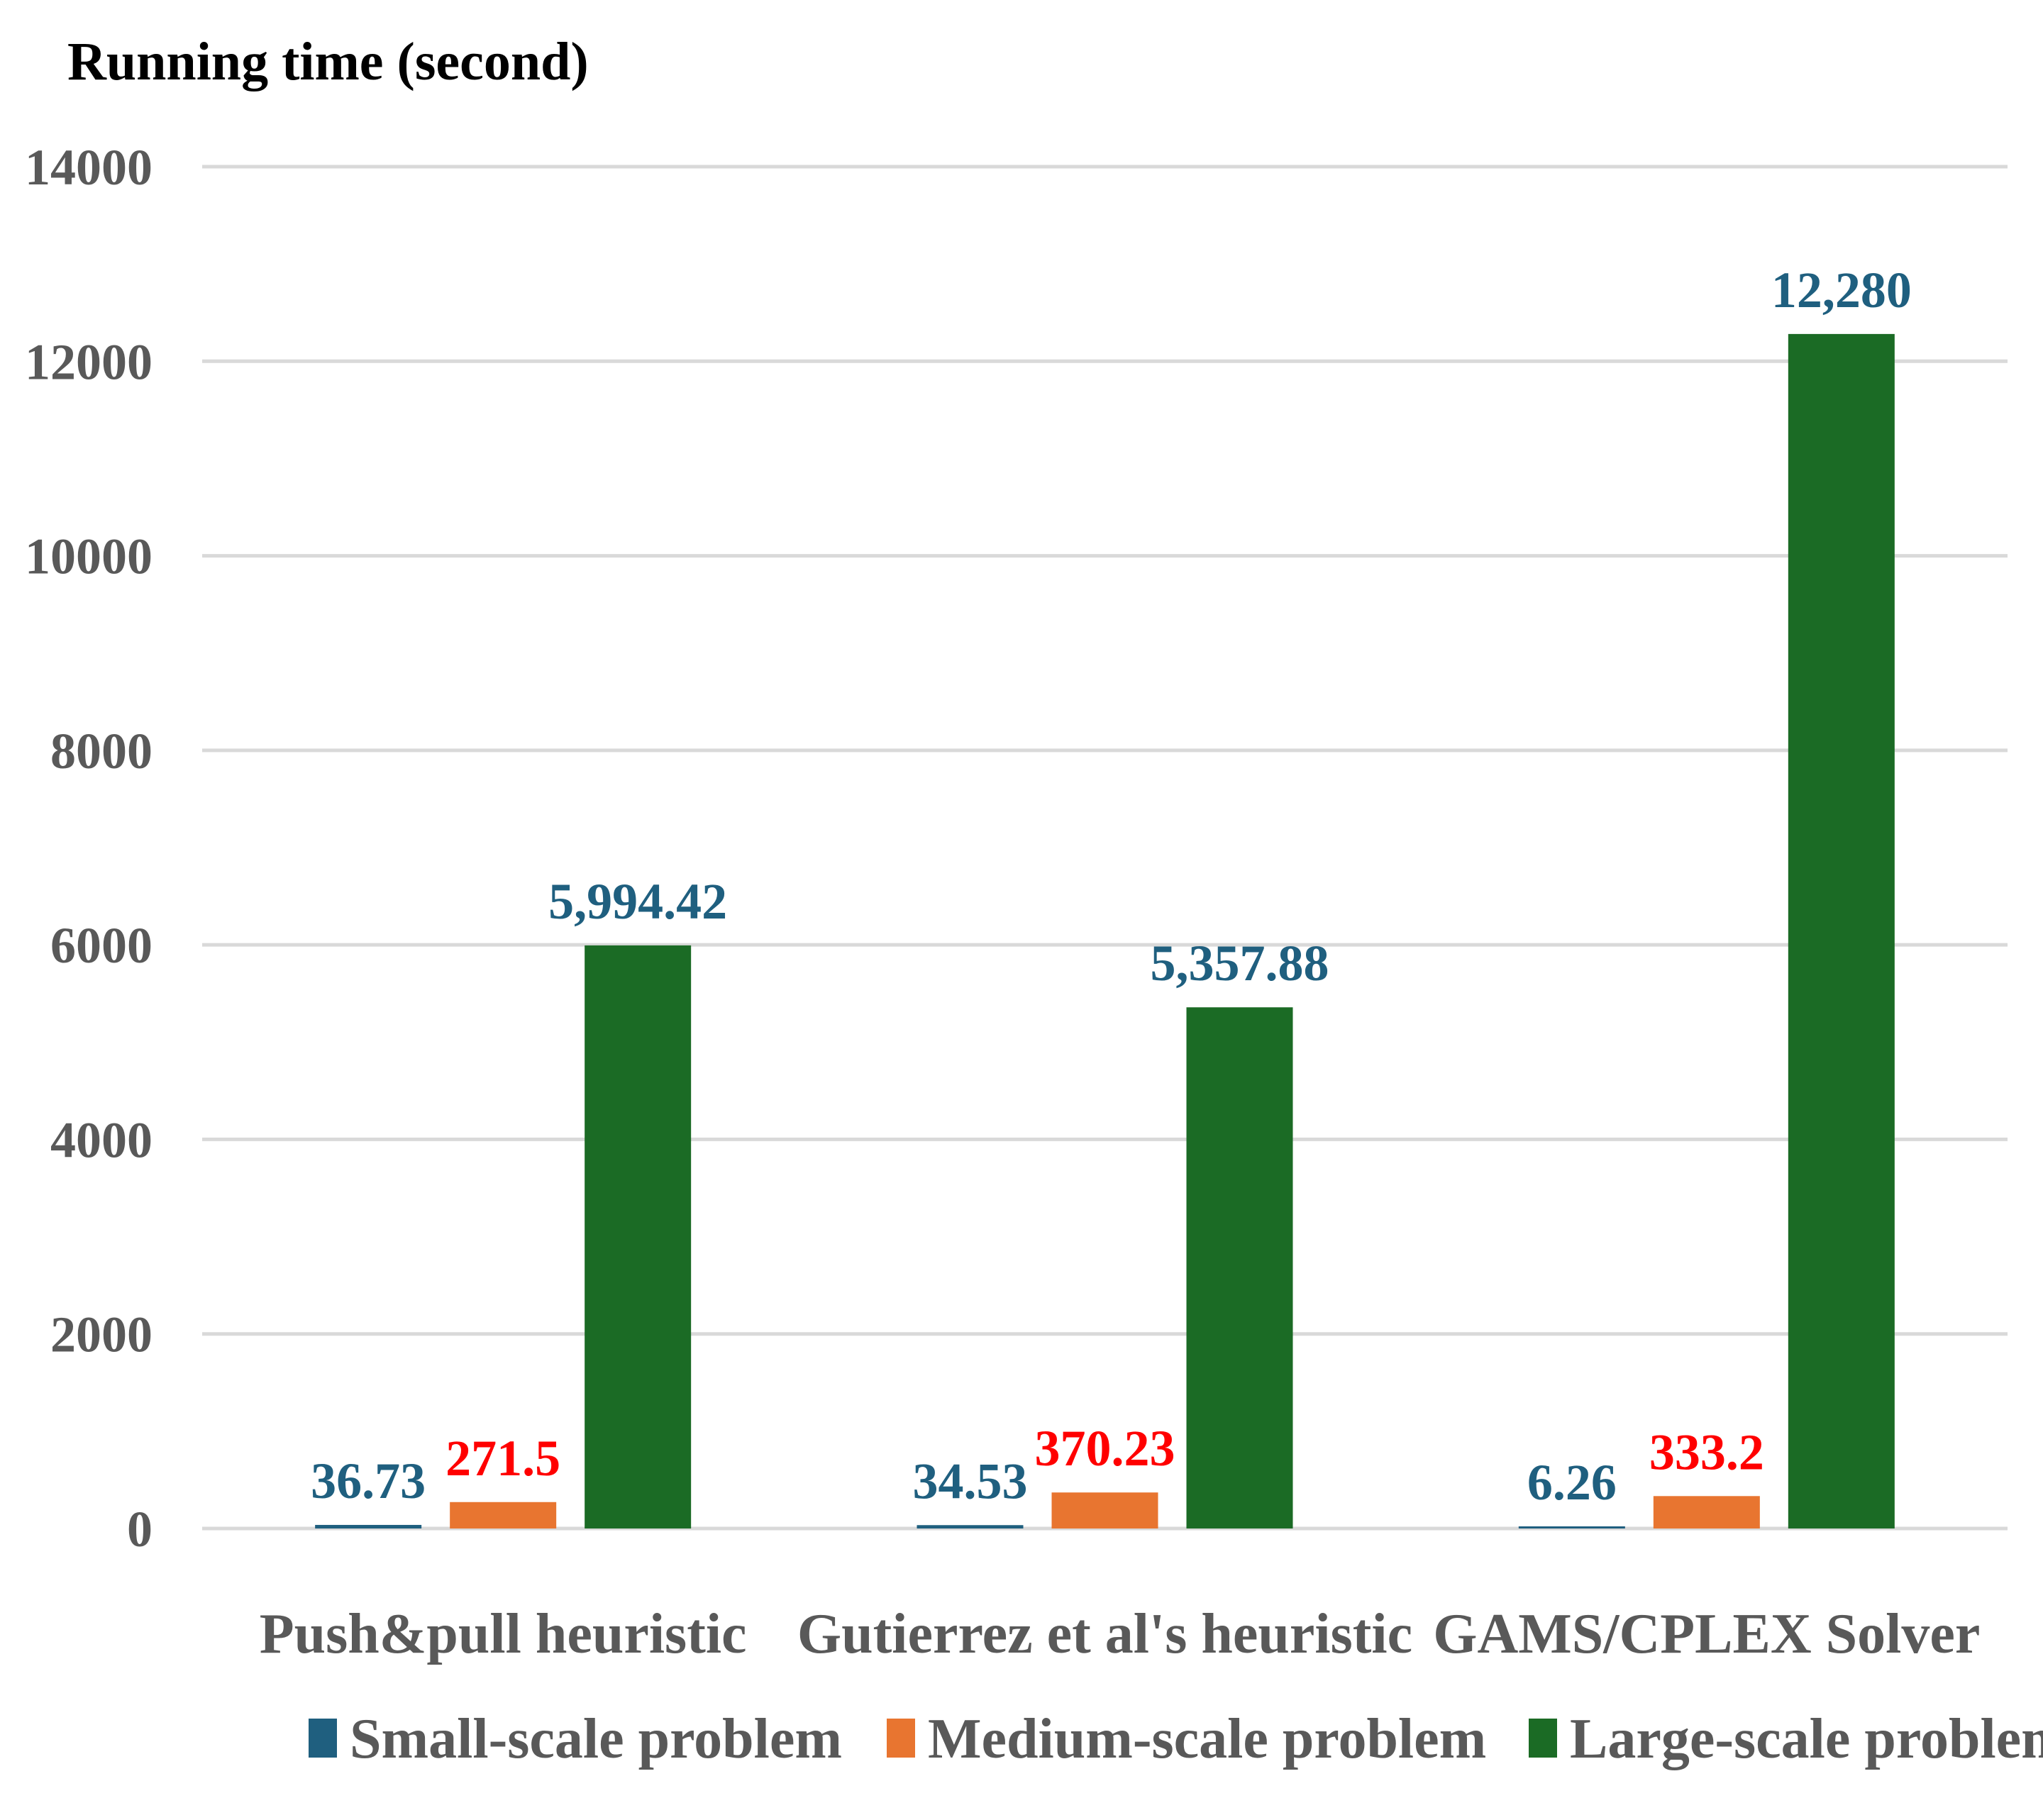 The width and height of the screenshot is (2043, 1820). What do you see at coordinates (1706, 1452) in the screenshot?
I see `data-label: 333.2` at bounding box center [1706, 1452].